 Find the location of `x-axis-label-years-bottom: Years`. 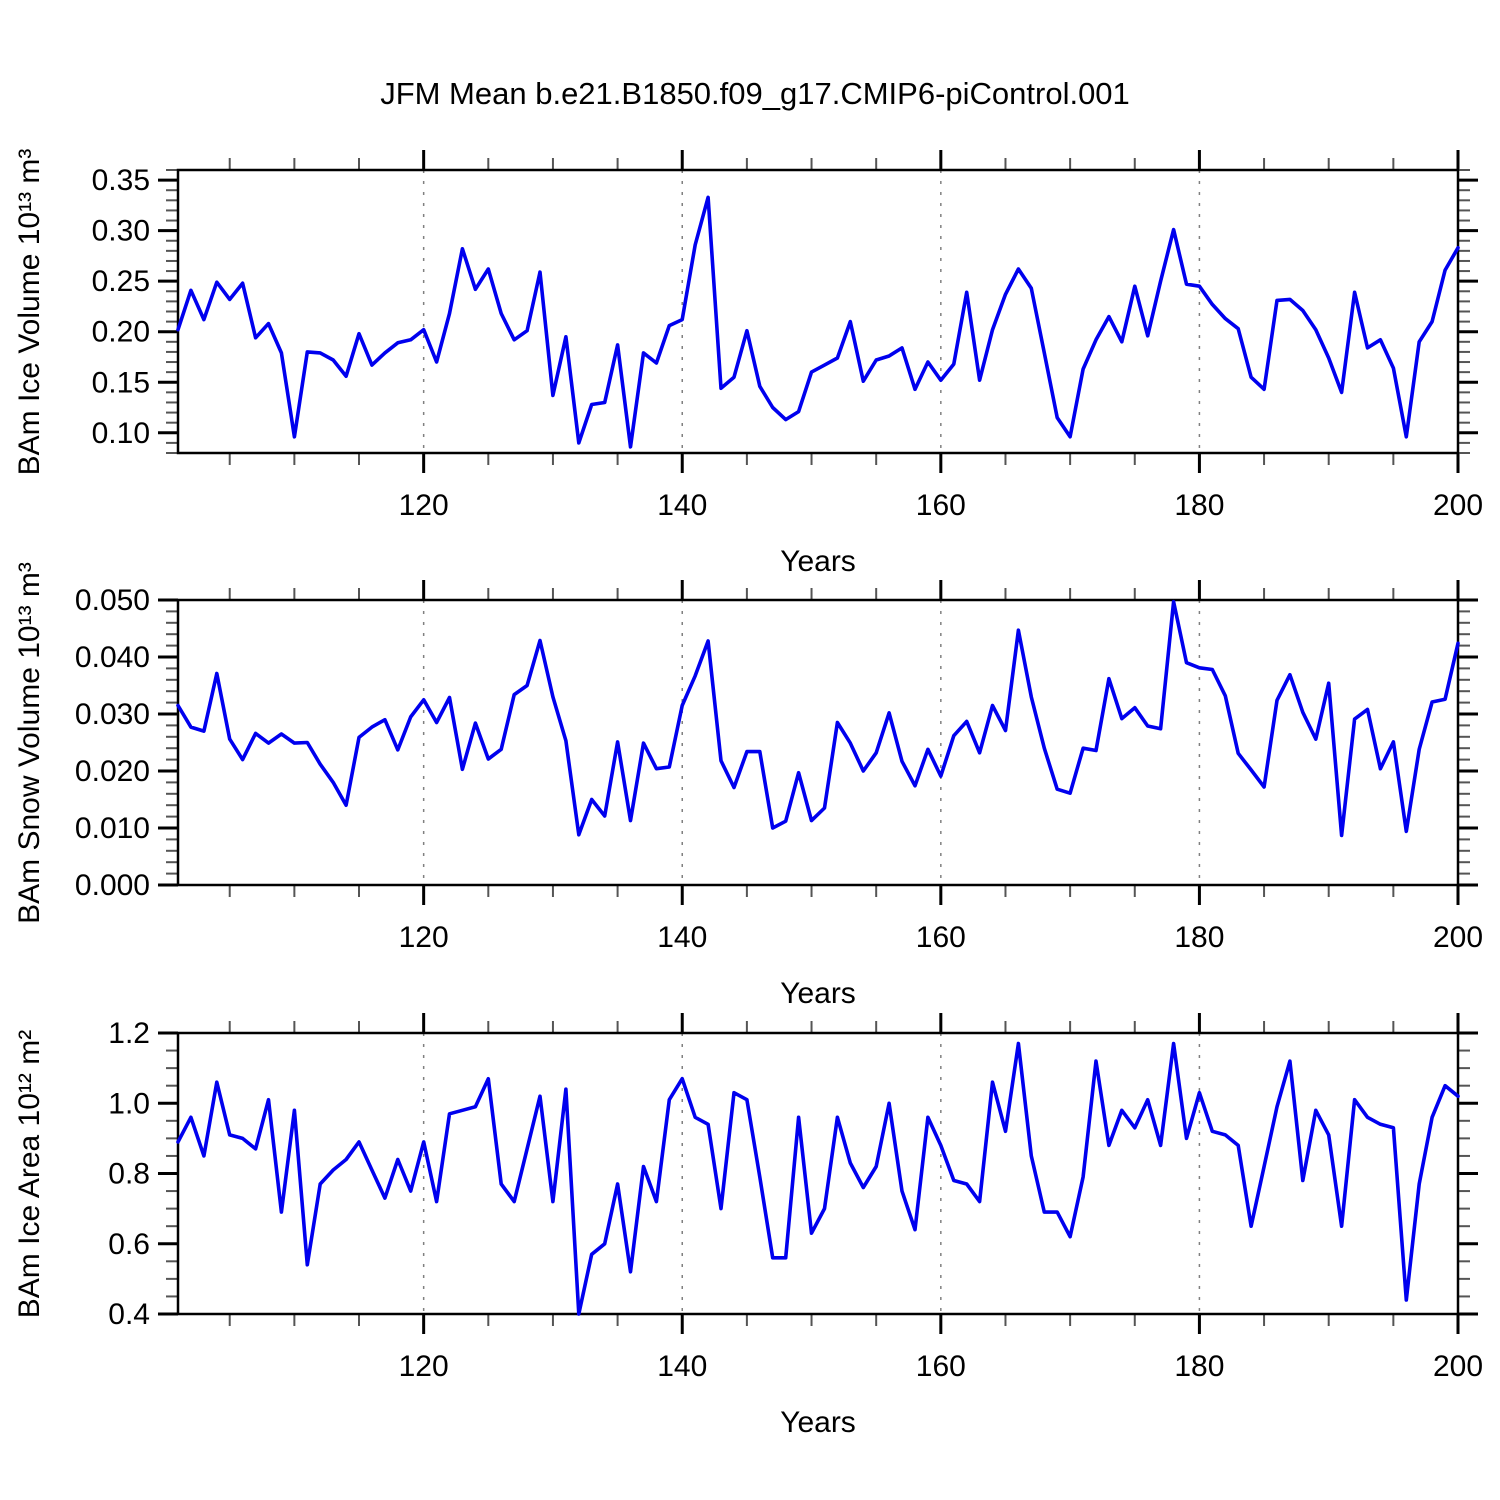

x-axis-label-years-bottom: Years is located at coordinates (818, 1422).